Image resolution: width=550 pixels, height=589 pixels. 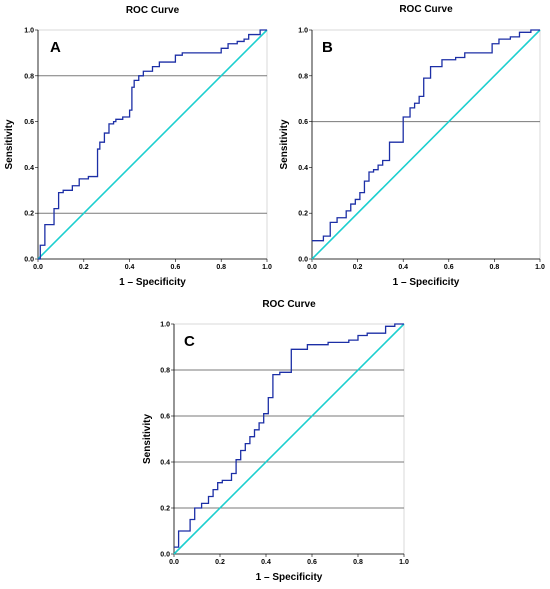 What do you see at coordinates (55, 47) in the screenshot?
I see `panel-label: A` at bounding box center [55, 47].